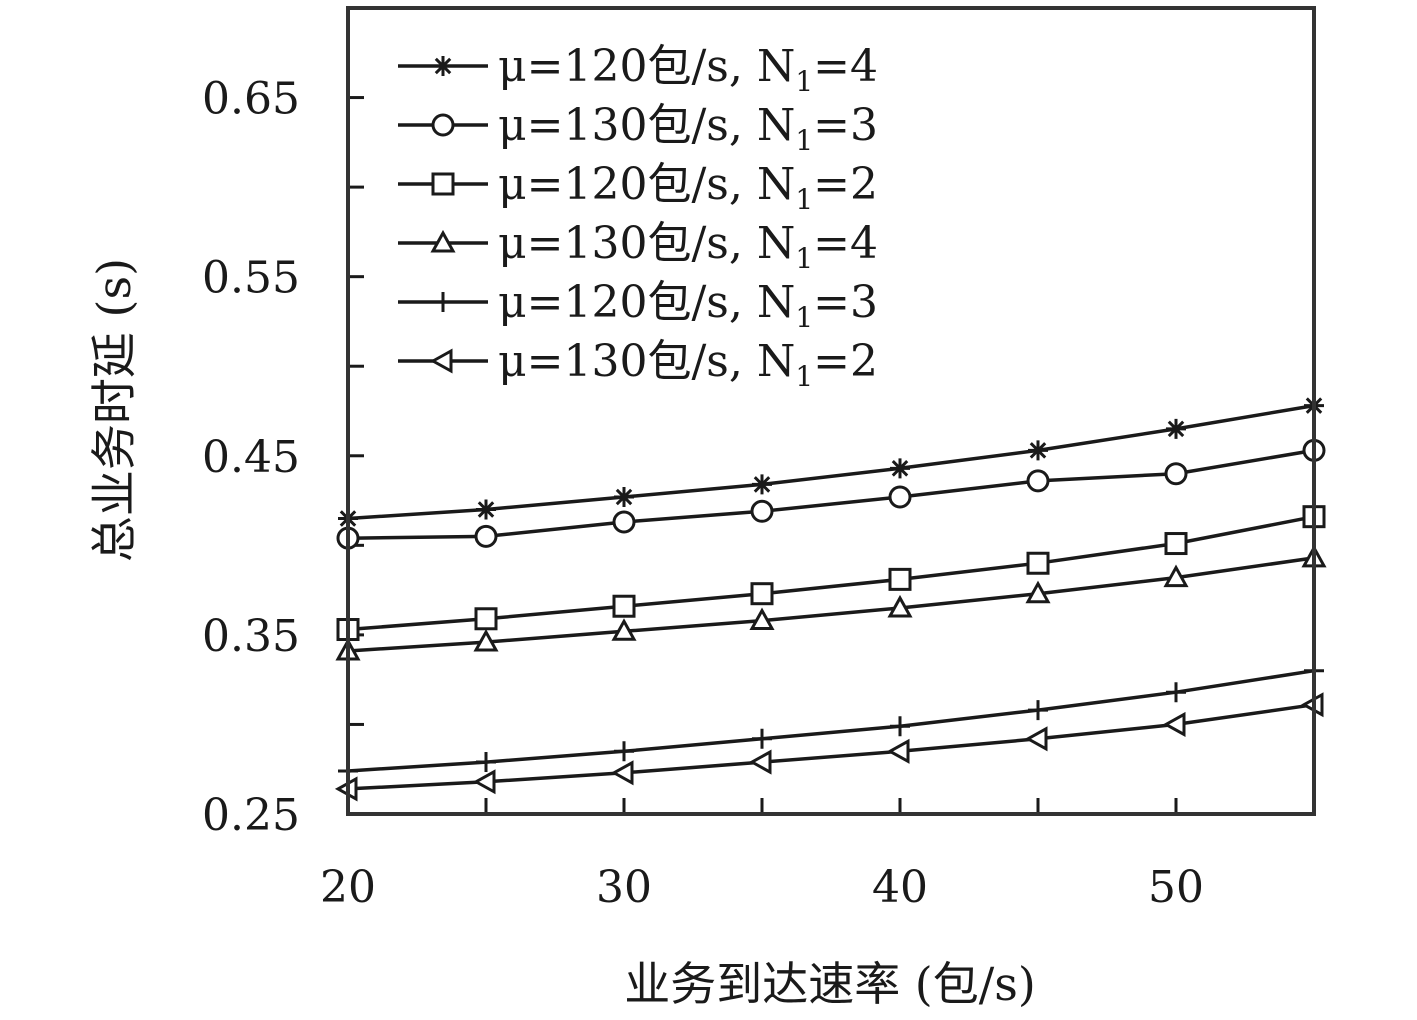  What do you see at coordinates (251, 278) in the screenshot?
I see `y-tick-label: 0.55` at bounding box center [251, 278].